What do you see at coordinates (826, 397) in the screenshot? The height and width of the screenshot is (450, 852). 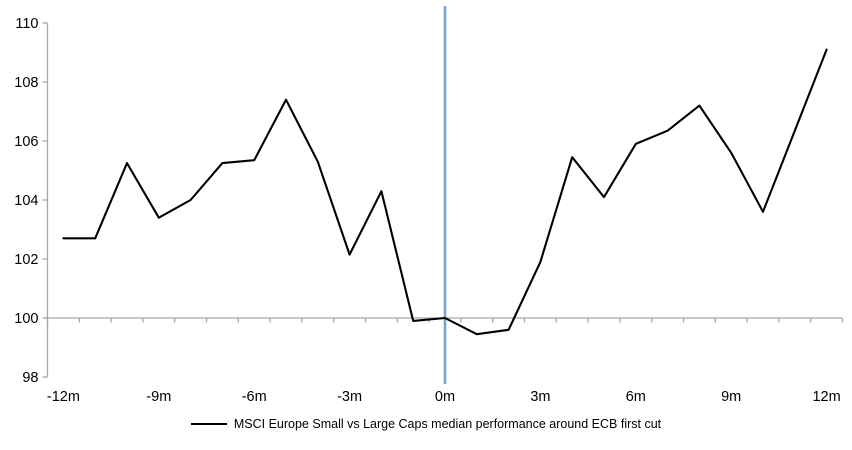 I see `x-axis-tick-label: 12m` at bounding box center [826, 397].